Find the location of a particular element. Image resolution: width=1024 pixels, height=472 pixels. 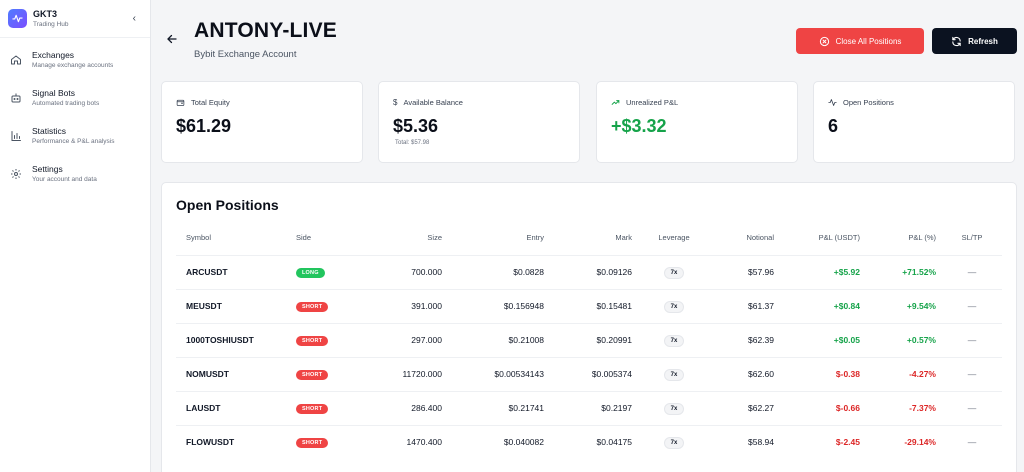

entry-cell: $0.21741 is located at coordinates (499, 407).